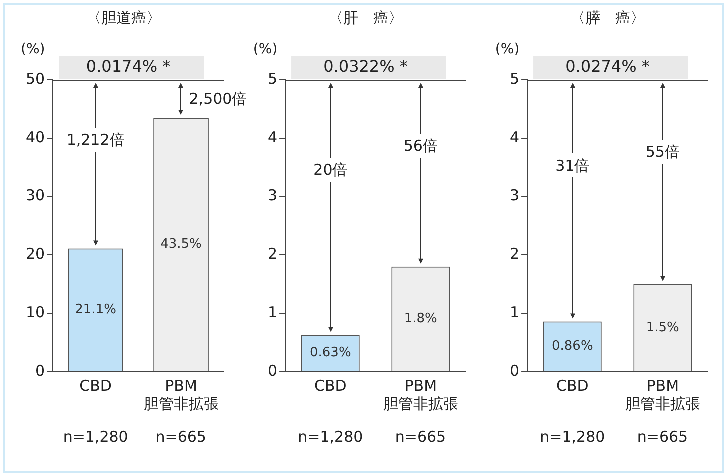  What do you see at coordinates (128, 66) in the screenshot?
I see `text: 0.0174% *` at bounding box center [128, 66].